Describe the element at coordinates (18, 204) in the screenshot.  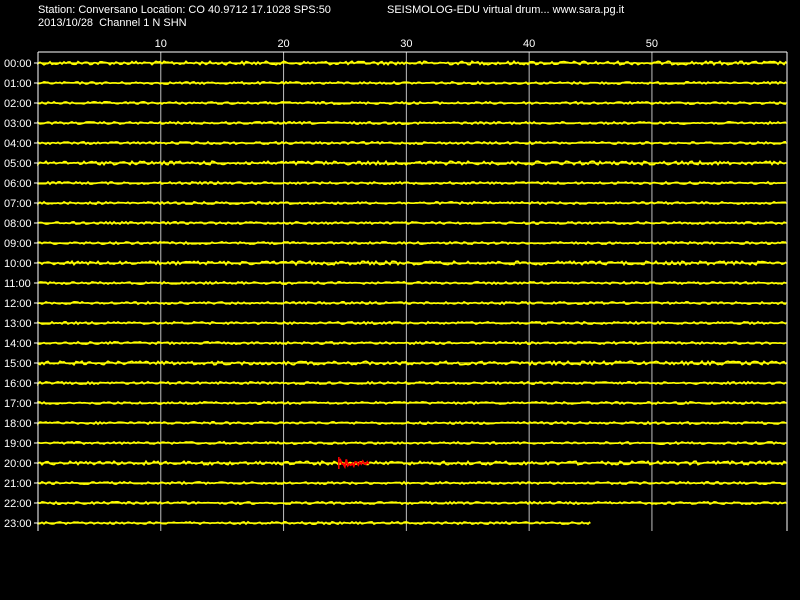
I see `hour-label: 07:00` at that location.